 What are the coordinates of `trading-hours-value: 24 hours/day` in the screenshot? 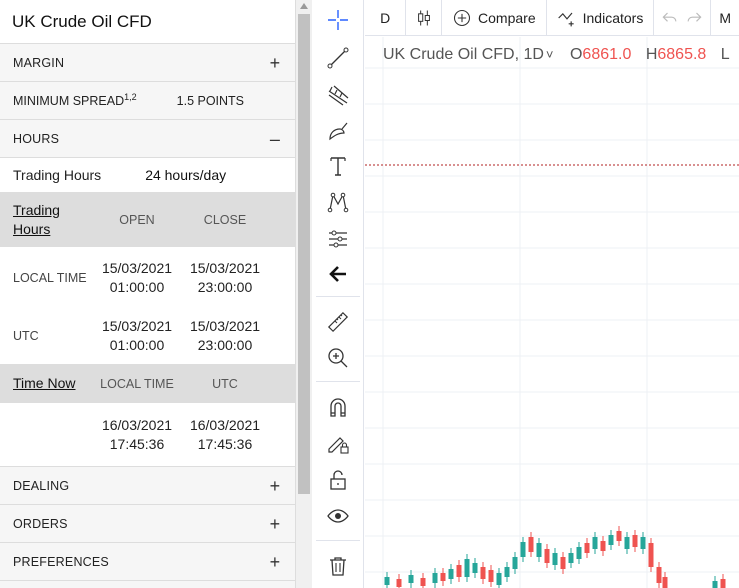 It's located at (186, 175).